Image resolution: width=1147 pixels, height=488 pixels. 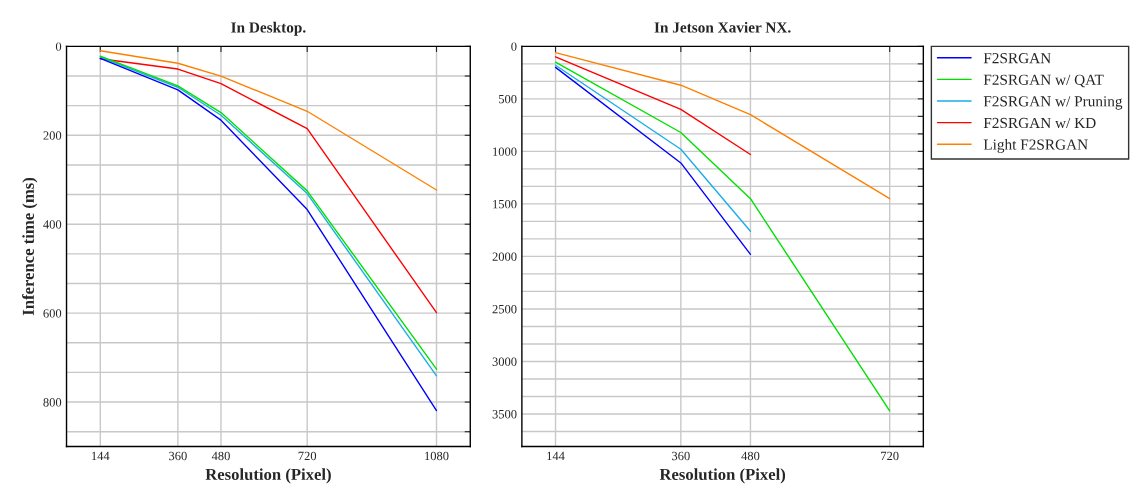 What do you see at coordinates (52, 313) in the screenshot?
I see `y-tick-label: 600` at bounding box center [52, 313].